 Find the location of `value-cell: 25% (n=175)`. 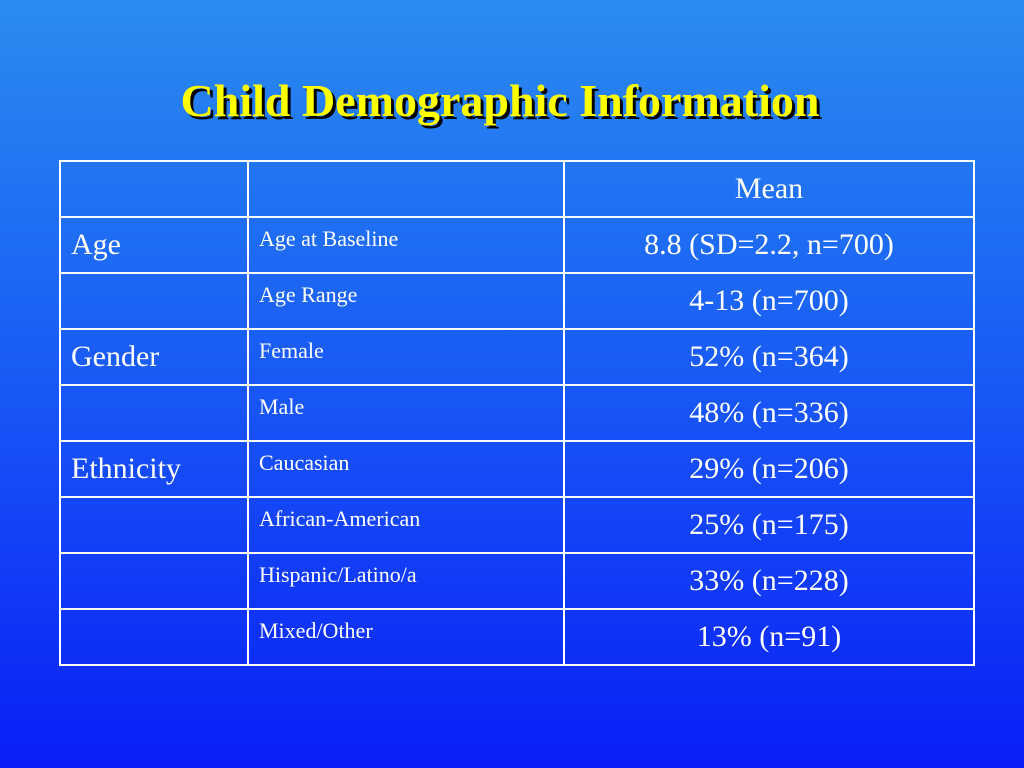

value-cell: 25% (n=175) is located at coordinates (769, 525).